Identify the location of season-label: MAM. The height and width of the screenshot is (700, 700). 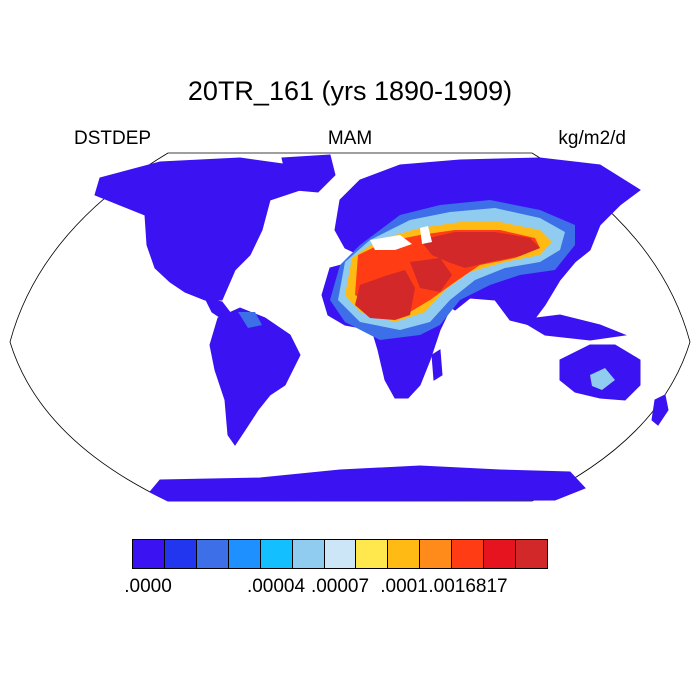
(350, 138).